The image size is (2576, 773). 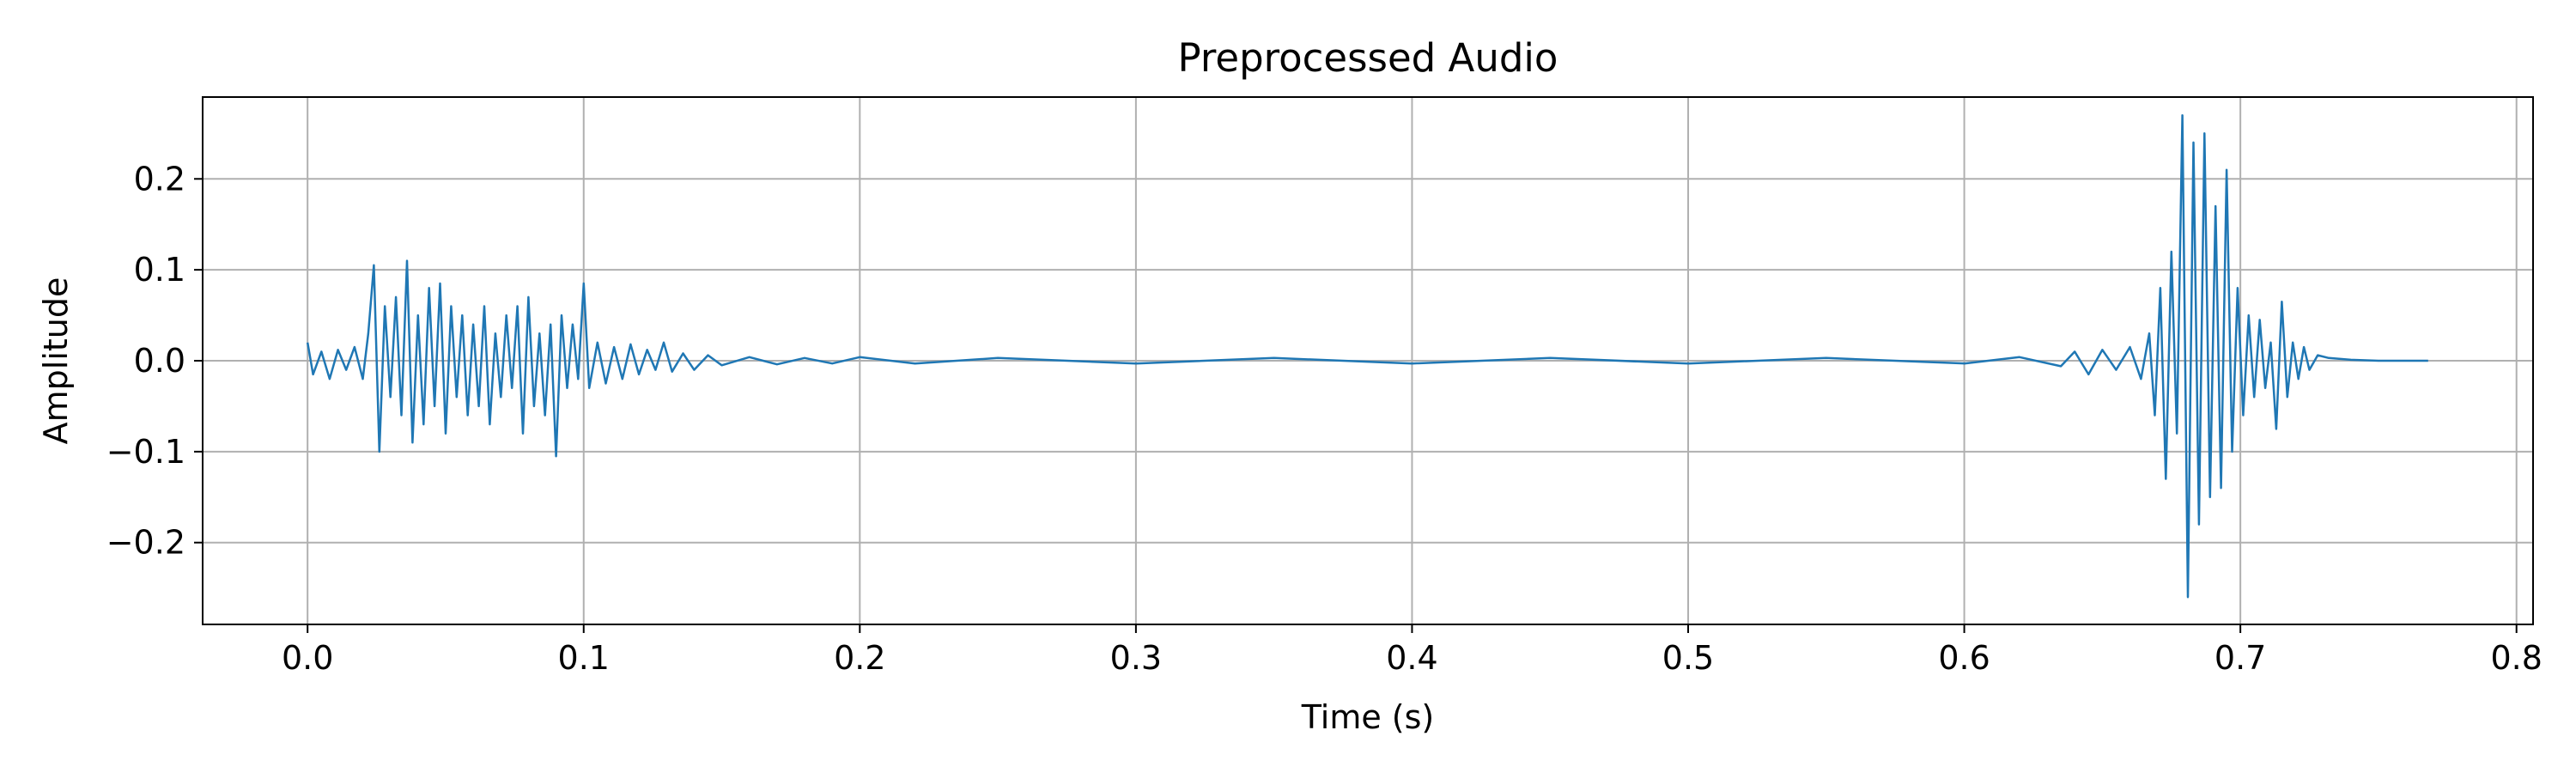 I want to click on chart-title: Preprocessed Audio, so click(x=1368, y=58).